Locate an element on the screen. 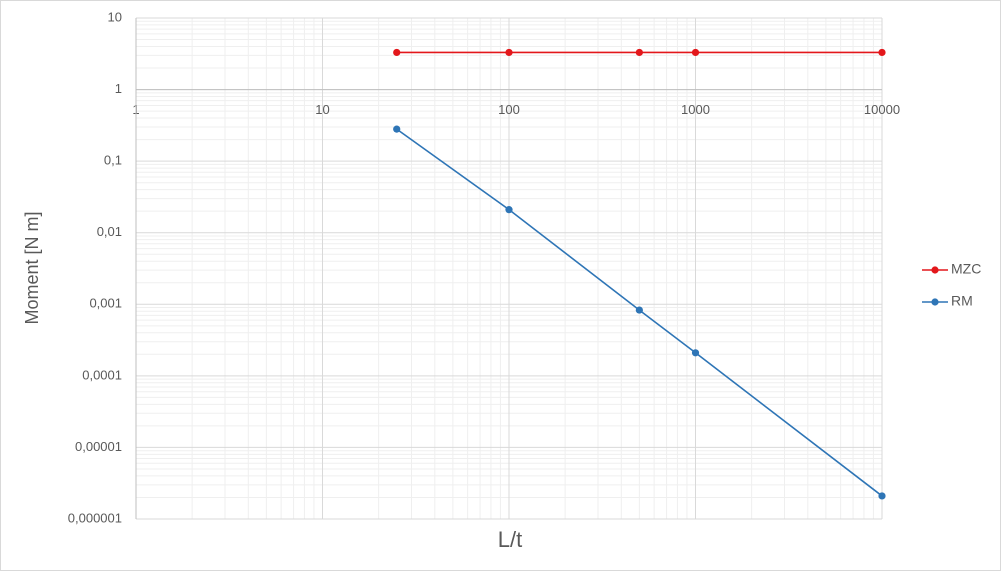  y-axis-title: Moment [N m] is located at coordinates (32, 267).